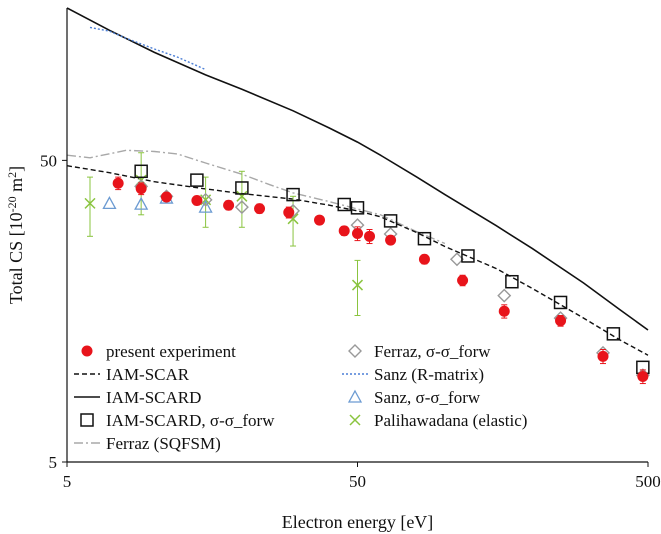 Image resolution: width=661 pixels, height=534 pixels. Describe the element at coordinates (53, 311) in the screenshot. I see `y-ticks: 5 50` at that location.